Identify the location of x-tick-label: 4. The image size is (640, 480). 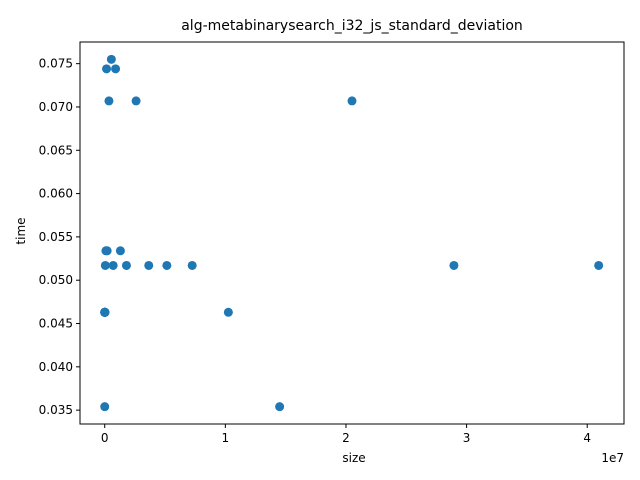
(587, 438).